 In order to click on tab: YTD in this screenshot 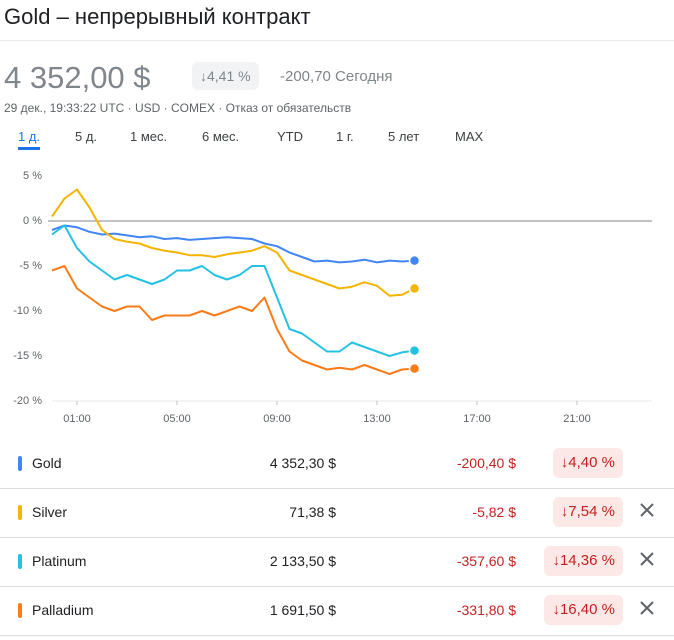, I will do `click(290, 136)`.